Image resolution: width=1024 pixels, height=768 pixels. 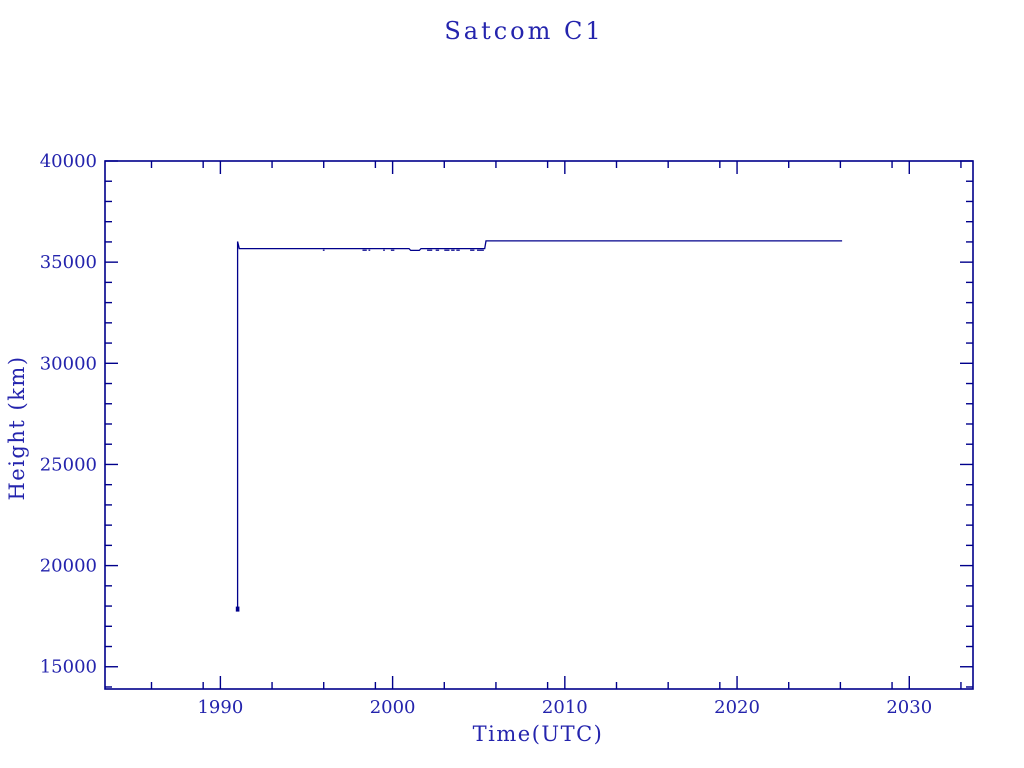 I want to click on x-tick-label: 2030, so click(x=909, y=707).